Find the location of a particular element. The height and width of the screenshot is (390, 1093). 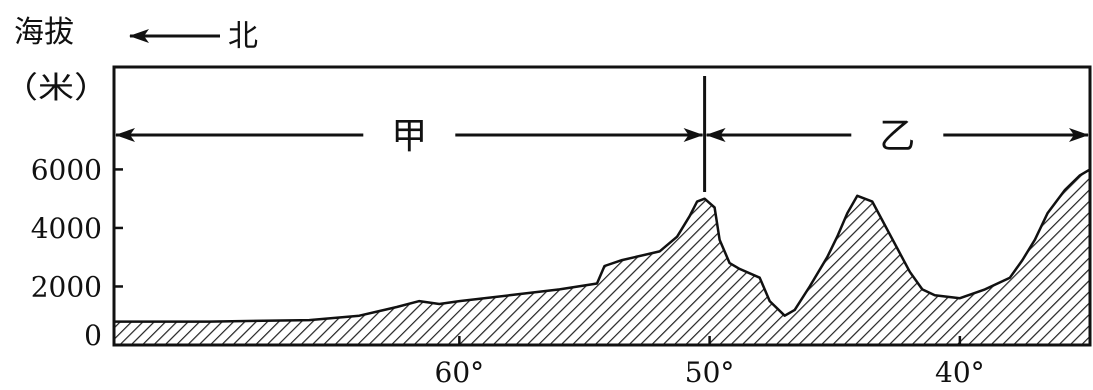

north-label: 北 is located at coordinates (243, 36).